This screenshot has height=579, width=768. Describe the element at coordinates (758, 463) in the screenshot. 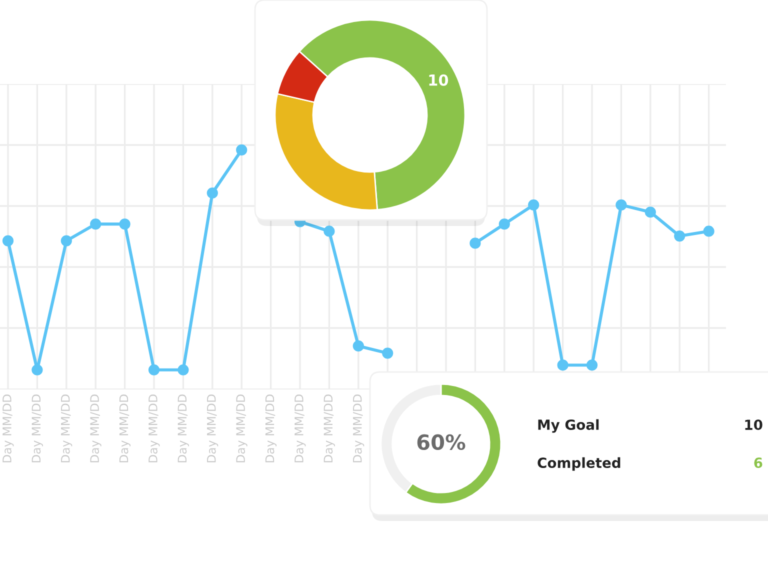

I see `text: 6` at that location.